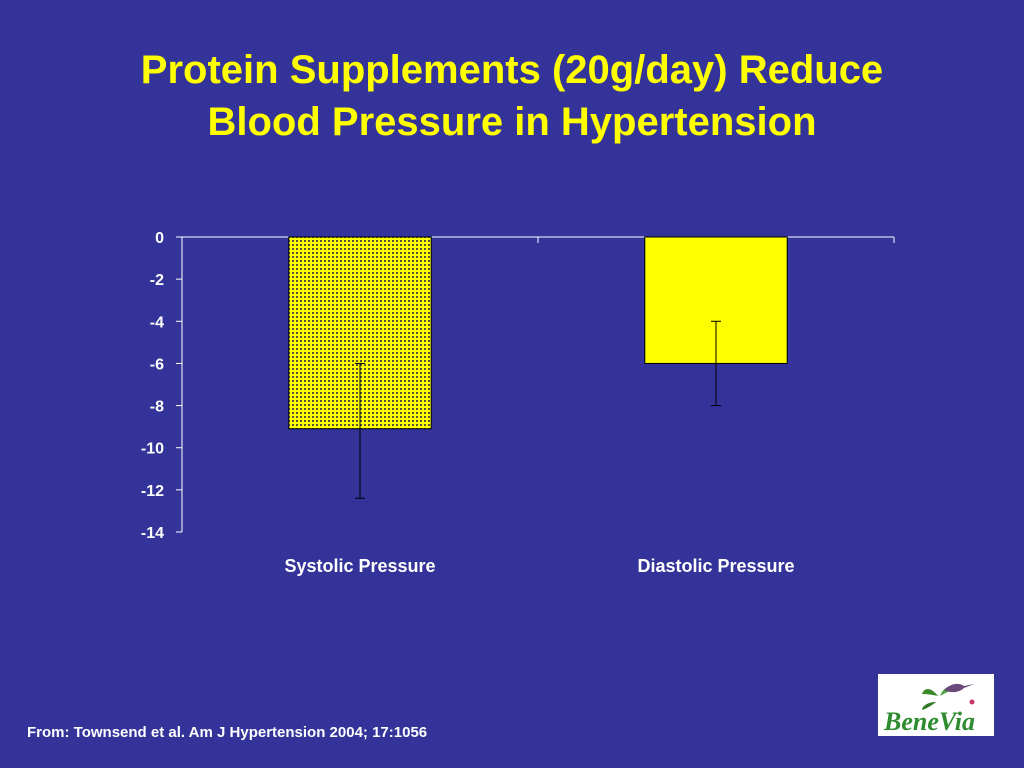  What do you see at coordinates (157, 280) in the screenshot?
I see `y-tick-label: -2` at bounding box center [157, 280].